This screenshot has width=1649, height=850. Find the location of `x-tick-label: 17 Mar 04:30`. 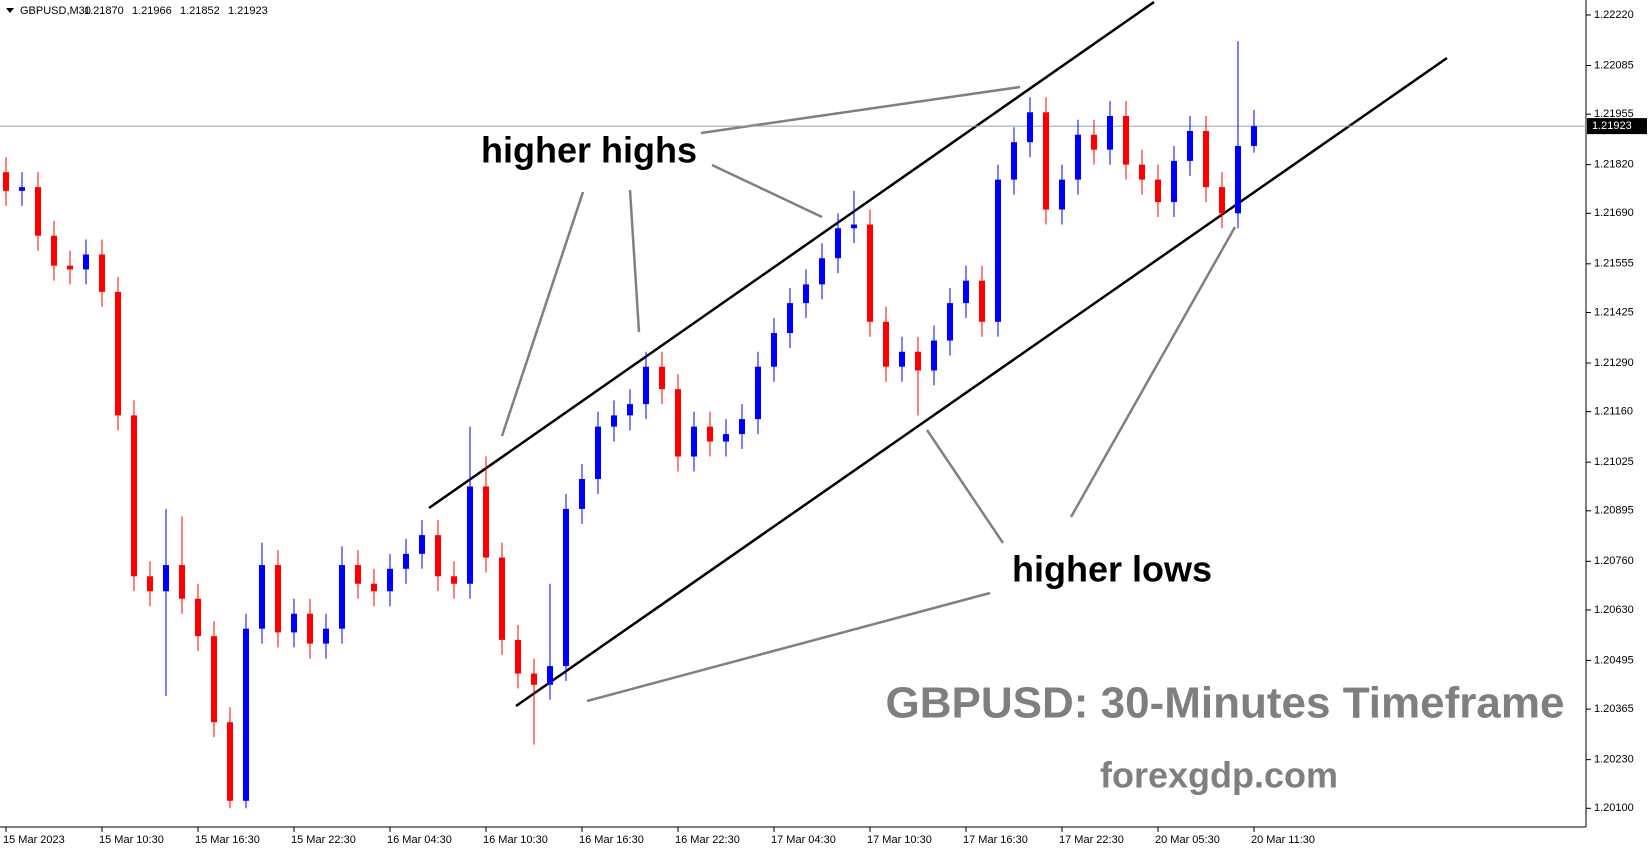

x-tick-label: 17 Mar 04:30 is located at coordinates (803, 840).